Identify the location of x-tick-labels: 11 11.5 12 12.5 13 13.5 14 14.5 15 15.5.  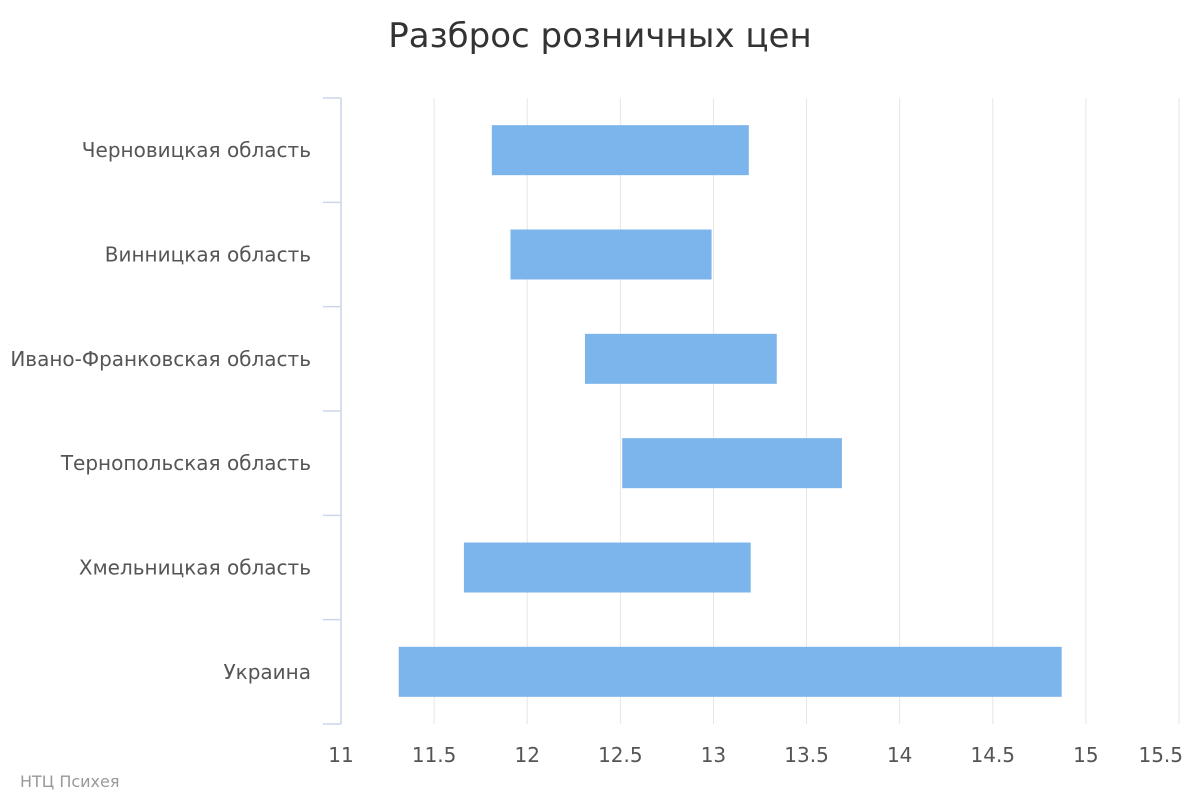
(755, 755).